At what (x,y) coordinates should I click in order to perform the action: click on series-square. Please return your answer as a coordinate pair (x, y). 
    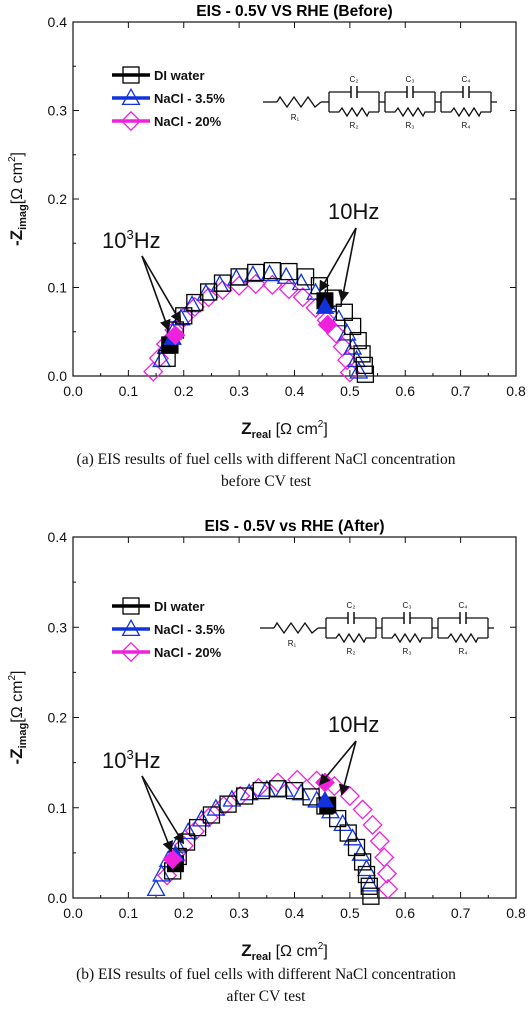
    Looking at the image, I should click on (272, 842).